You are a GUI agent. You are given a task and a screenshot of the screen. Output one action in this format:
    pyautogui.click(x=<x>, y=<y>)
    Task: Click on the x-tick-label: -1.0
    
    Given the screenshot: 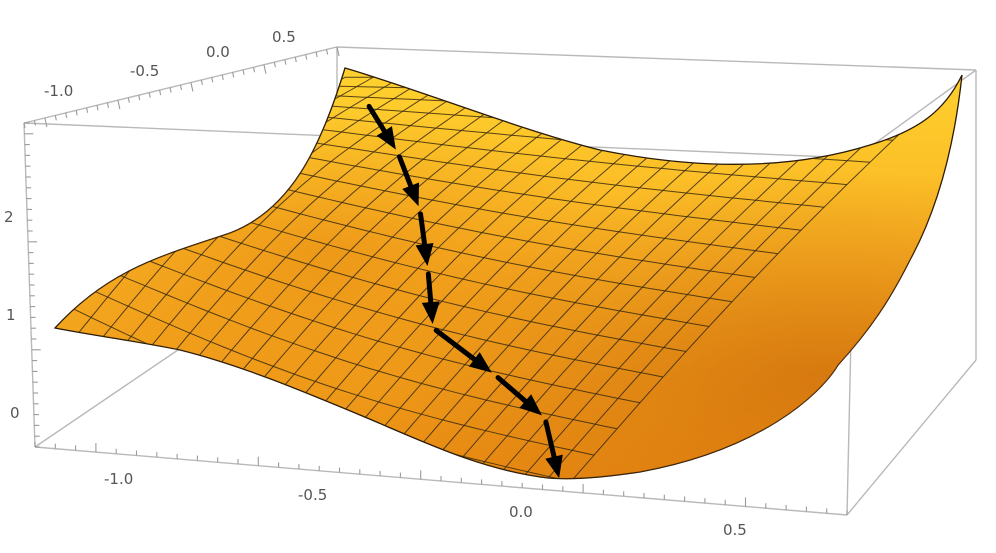 What is the action you would take?
    pyautogui.click(x=118, y=479)
    